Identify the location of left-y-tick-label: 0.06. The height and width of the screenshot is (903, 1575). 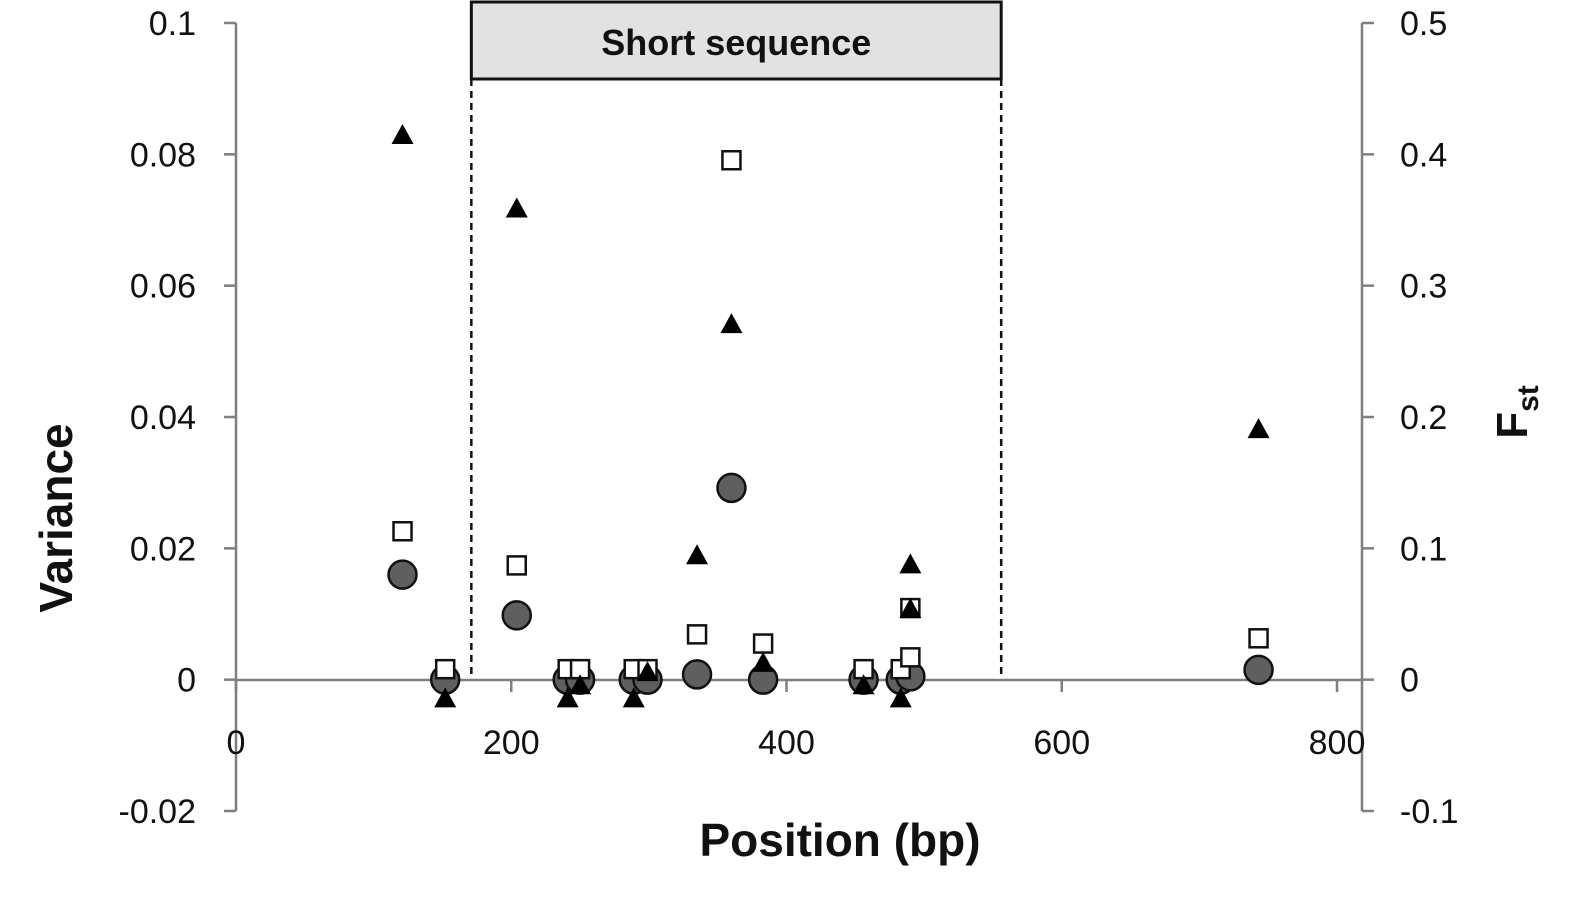
(163, 287).